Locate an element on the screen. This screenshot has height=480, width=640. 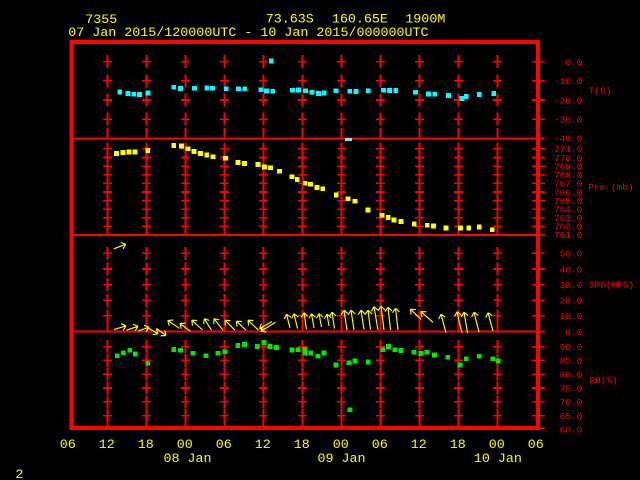
svg-text: 763.0 is located at coordinates (568, 218).